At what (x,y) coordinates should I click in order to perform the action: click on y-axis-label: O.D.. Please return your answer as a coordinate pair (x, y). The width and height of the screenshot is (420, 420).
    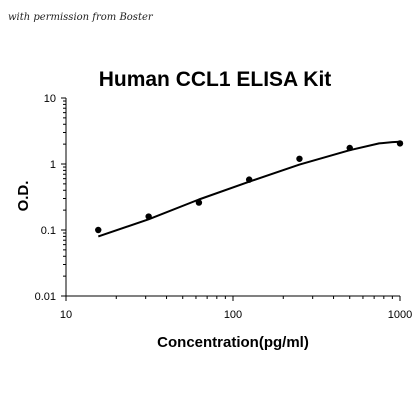
    Looking at the image, I should click on (23, 196).